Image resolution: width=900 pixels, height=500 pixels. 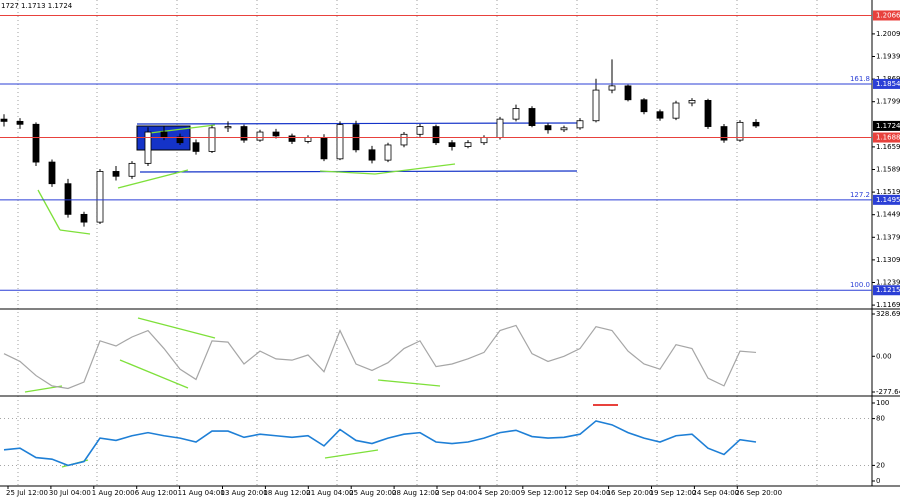 What do you see at coordinates (888, 282) in the screenshot?
I see `y-tick-label: 1.1239` at bounding box center [888, 282].